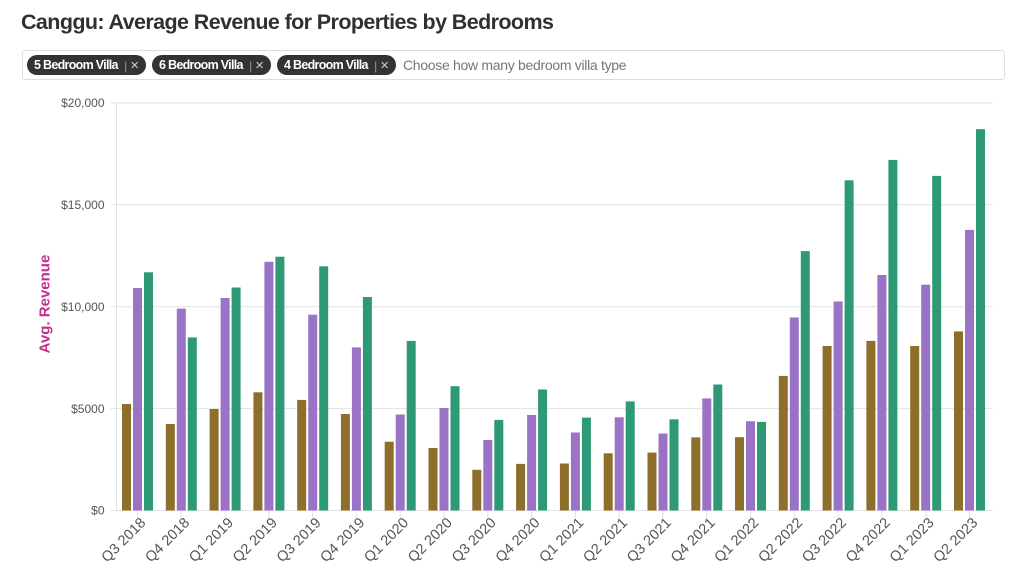 The width and height of the screenshot is (1024, 575). I want to click on svg-text: Q1 2020, so click(386, 540).